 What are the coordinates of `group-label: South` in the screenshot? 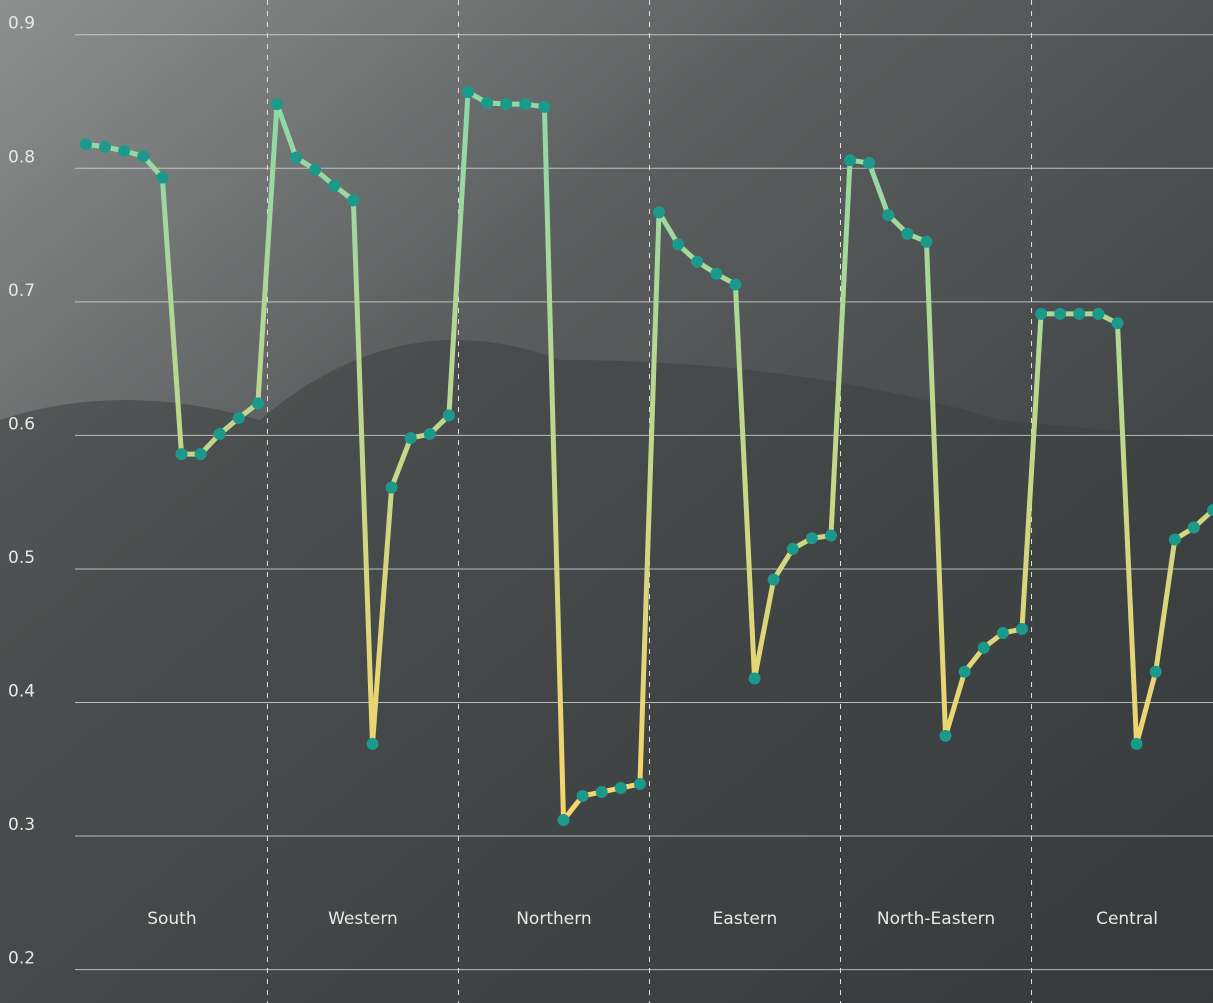 It's located at (171, 919).